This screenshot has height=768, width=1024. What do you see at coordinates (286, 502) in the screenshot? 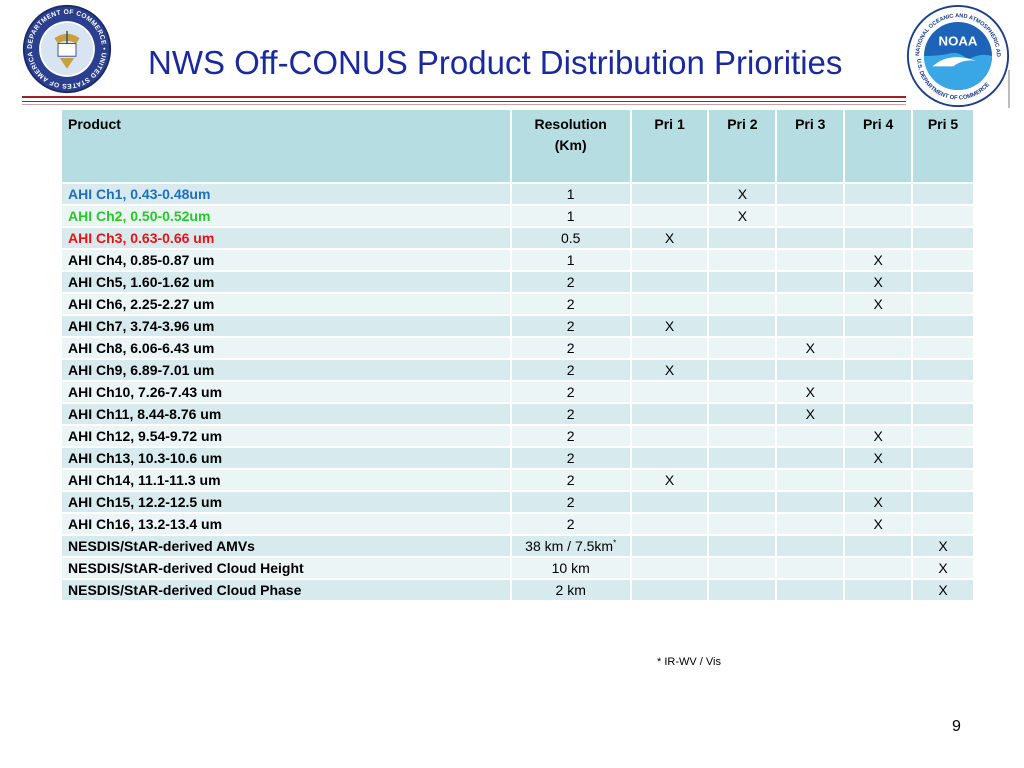
I see `product-cell: AHI Ch15, 12.2-12.5 um` at bounding box center [286, 502].